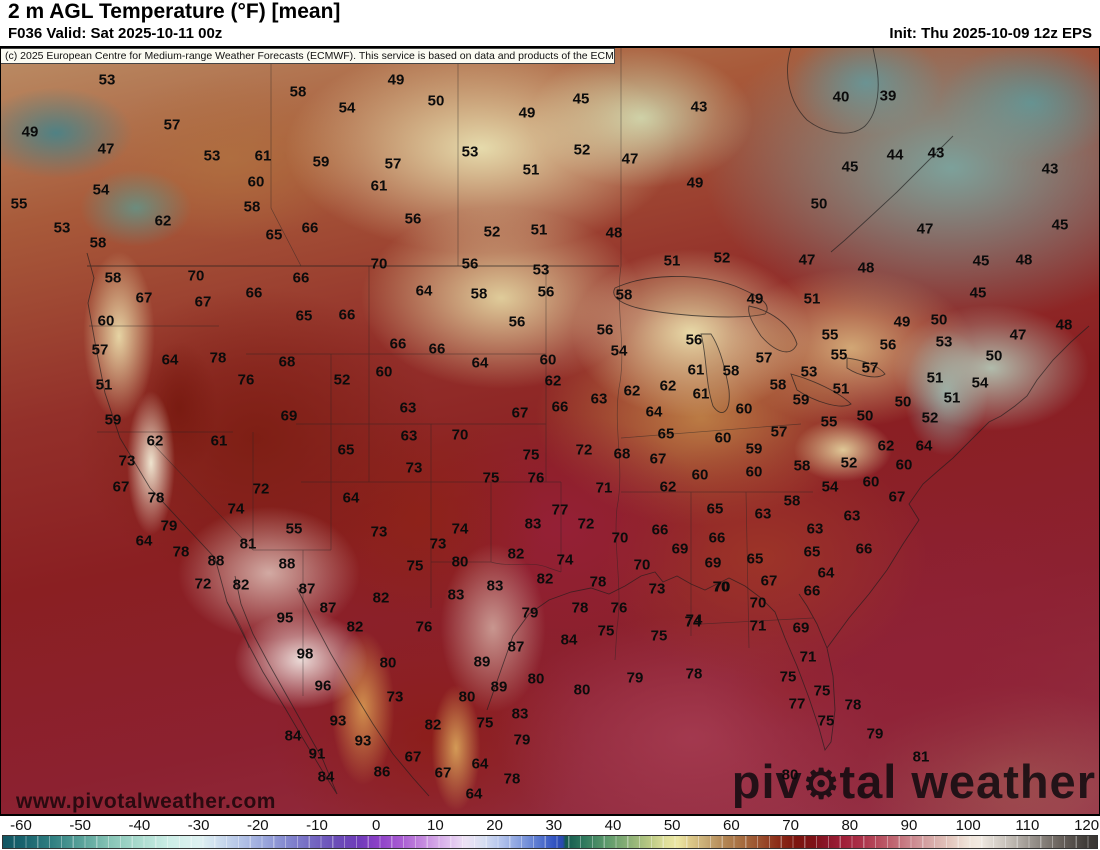  I want to click on lake-ontario, so click(866, 367).